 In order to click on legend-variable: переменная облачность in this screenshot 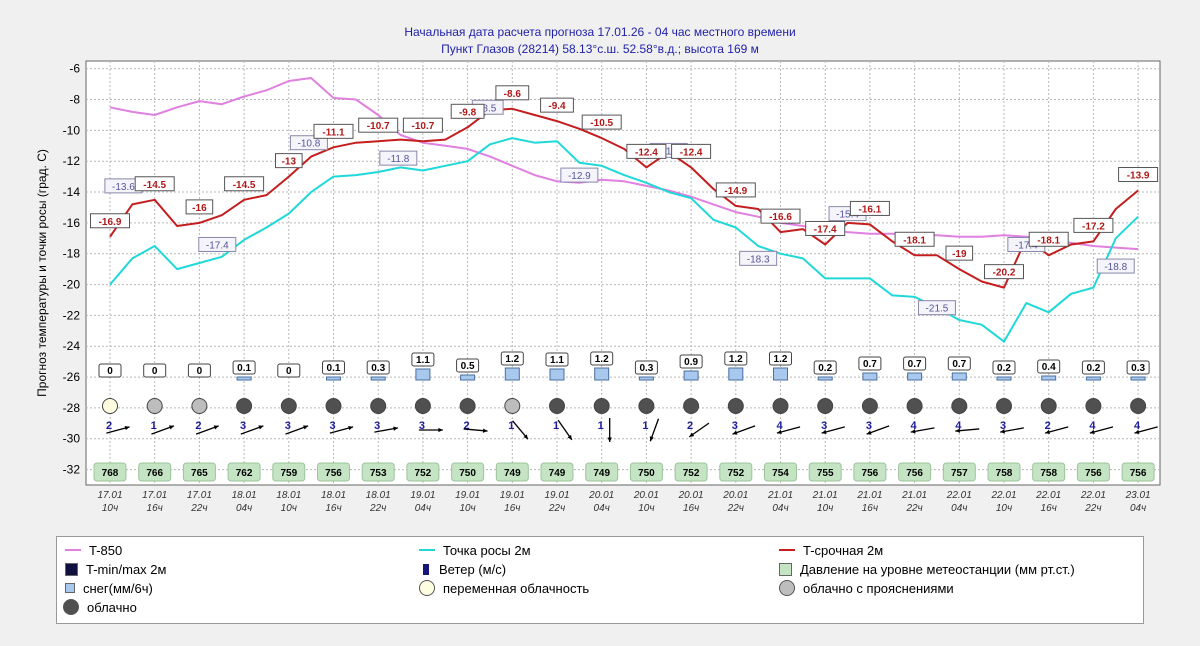, I will do `click(504, 588)`.